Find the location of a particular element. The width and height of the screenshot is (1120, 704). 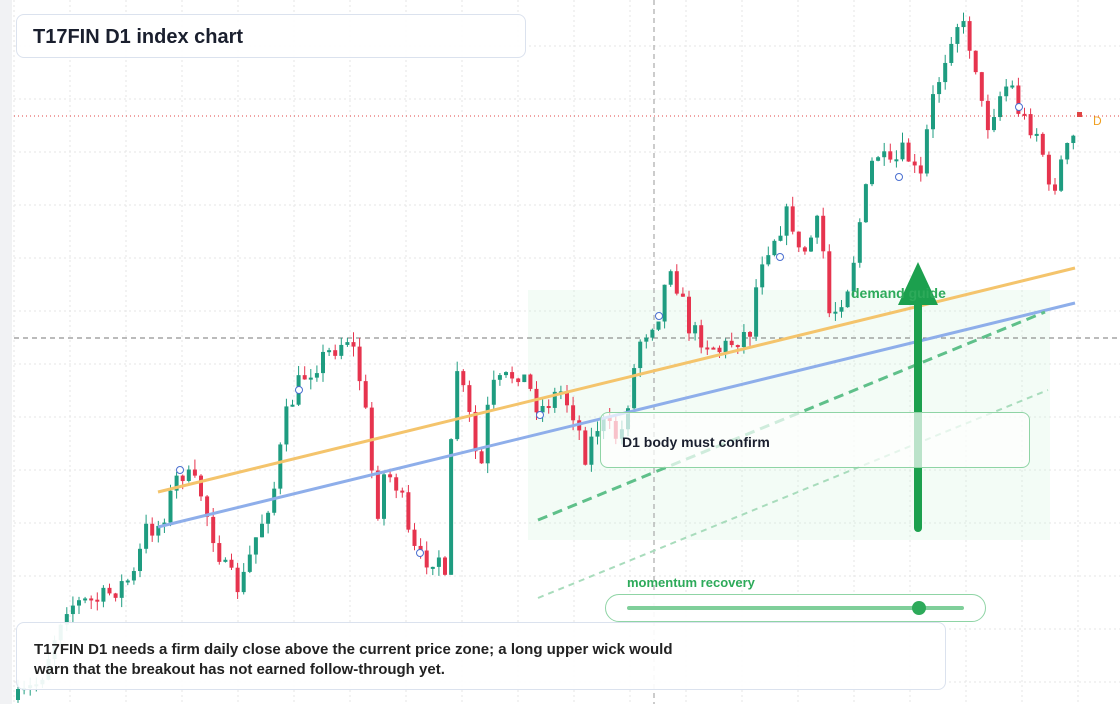

callout-box: D1 body must confirm is located at coordinates (815, 440).